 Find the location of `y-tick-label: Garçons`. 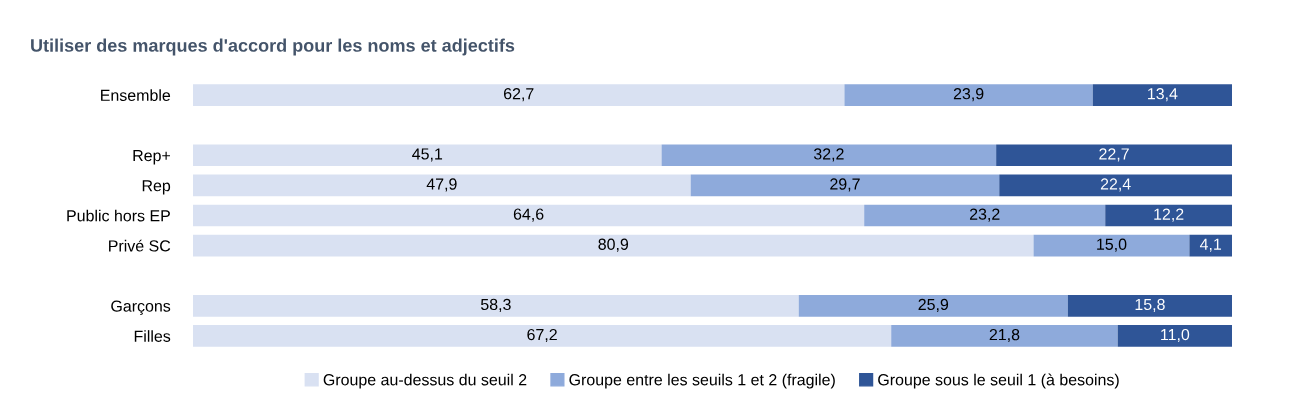

y-tick-label: Garçons is located at coordinates (141, 307).